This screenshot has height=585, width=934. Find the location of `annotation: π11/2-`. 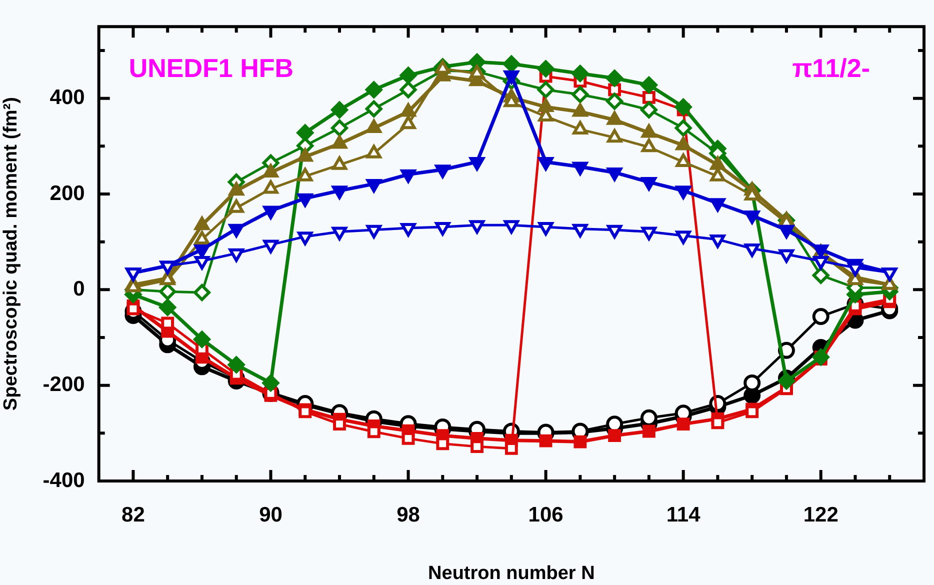

annotation: π11/2- is located at coordinates (831, 67).